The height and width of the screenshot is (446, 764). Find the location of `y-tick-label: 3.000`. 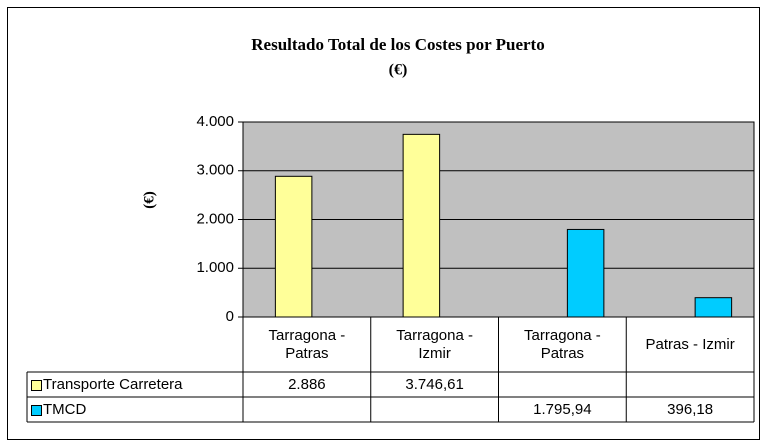

y-tick-label: 3.000 is located at coordinates (215, 170).